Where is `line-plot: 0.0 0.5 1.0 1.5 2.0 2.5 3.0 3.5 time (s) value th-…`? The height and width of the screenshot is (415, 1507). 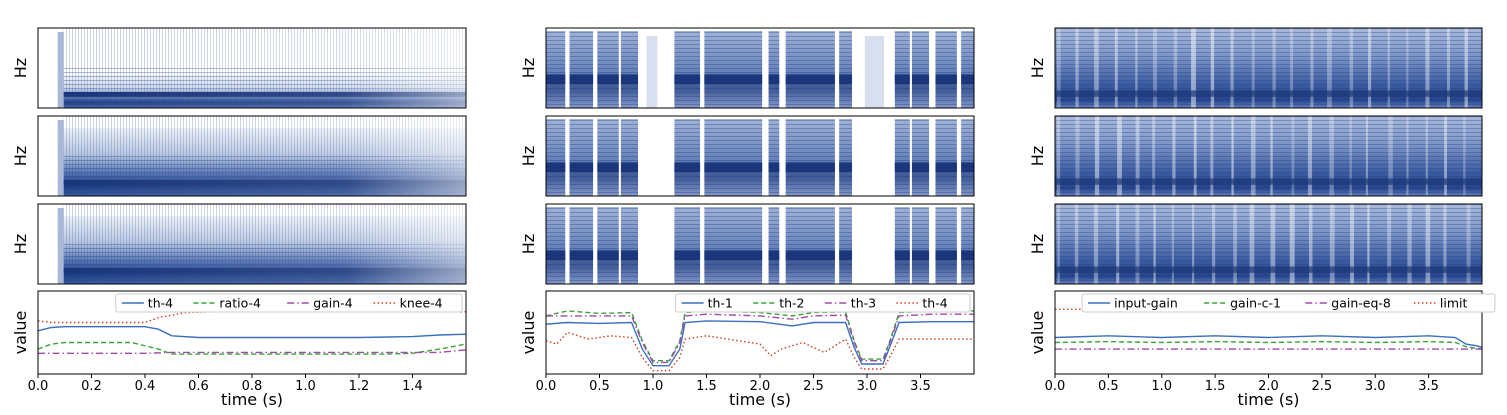
line-plot: 0.0 0.5 1.0 1.5 2.0 2.5 3.0 3.5 time (s) value th-… is located at coordinates (747, 349).